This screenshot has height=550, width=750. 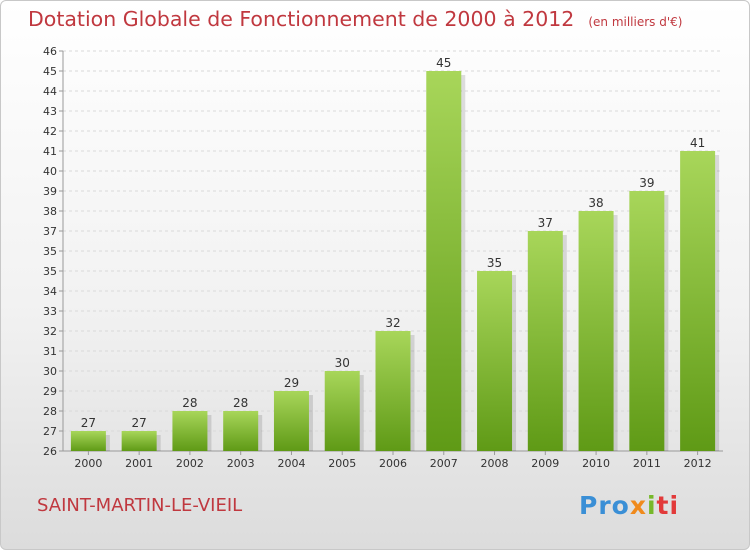 What do you see at coordinates (241, 463) in the screenshot?
I see `x-tick-label: 2003` at bounding box center [241, 463].